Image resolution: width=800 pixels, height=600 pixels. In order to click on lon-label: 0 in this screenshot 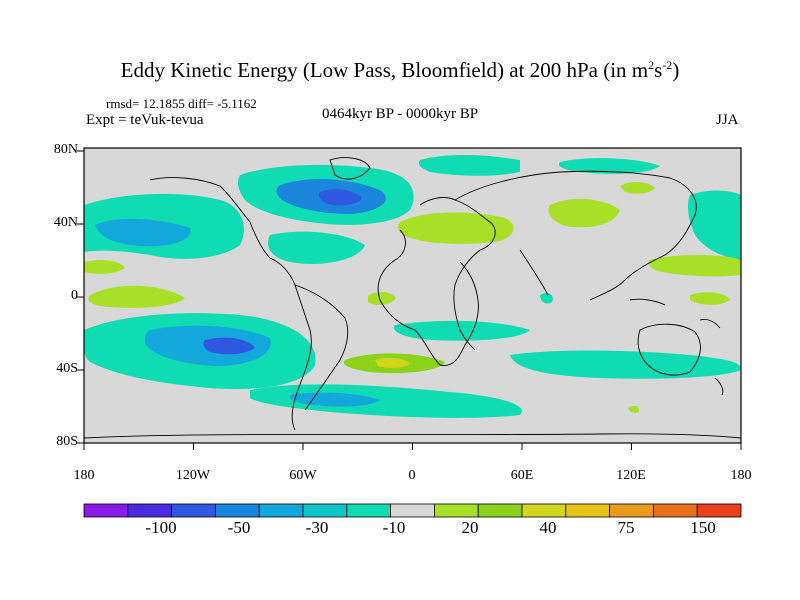, I will do `click(412, 475)`.